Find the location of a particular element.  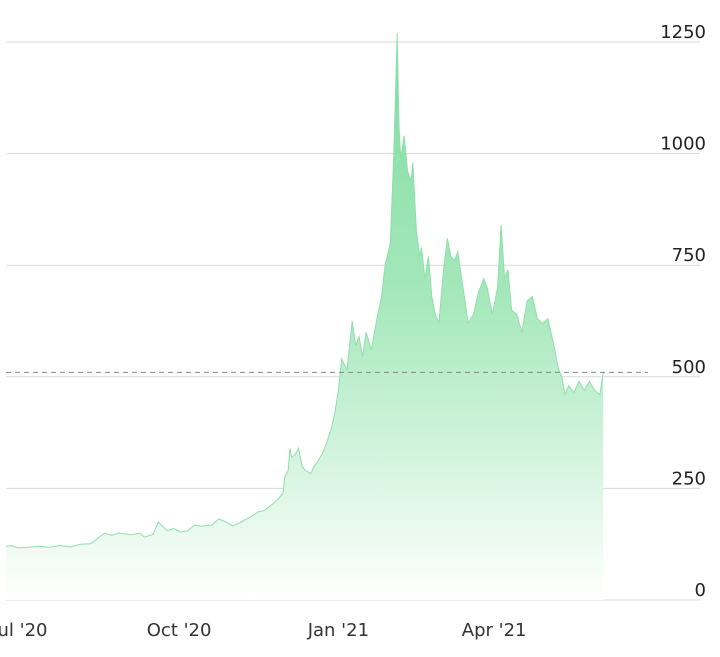

y-tick-label-1000: 1000 is located at coordinates (683, 144).